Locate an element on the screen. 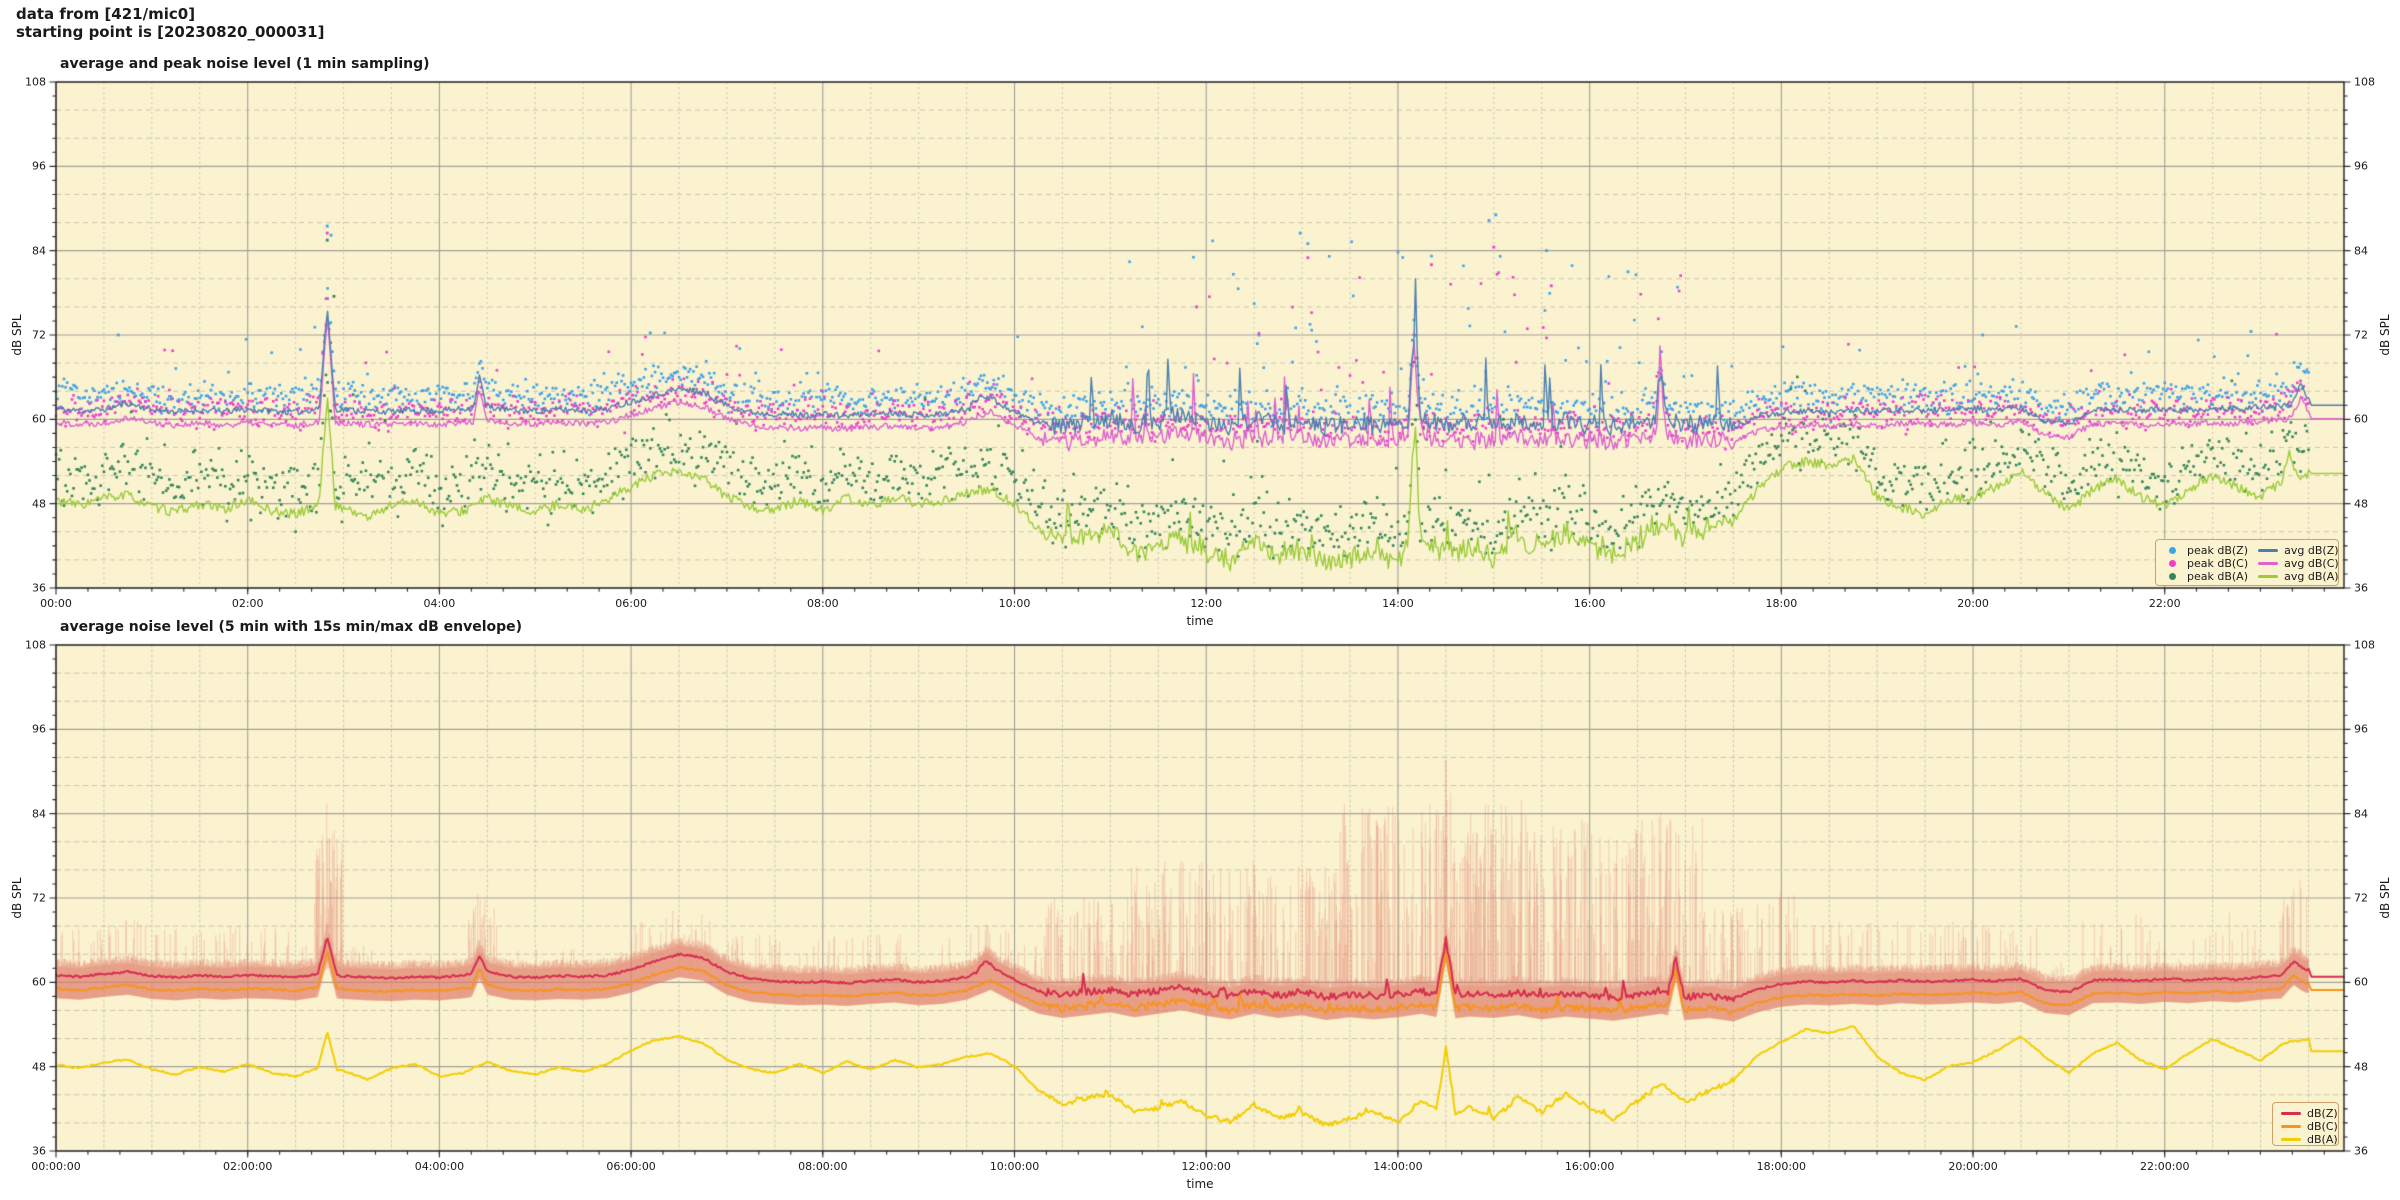 Image resolution: width=2400 pixels, height=1200 pixels. legend-bottom-chart: dB(Z) dB(C) dB(A) is located at coordinates (2305, 1124).